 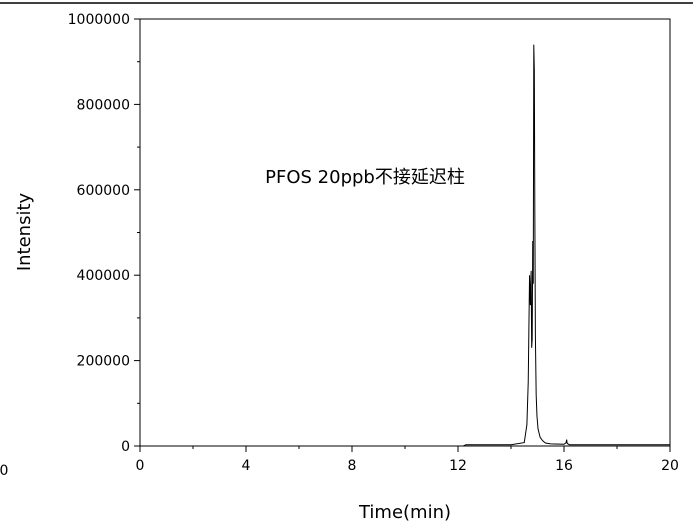 I want to click on y-tick-label: 0, so click(x=125, y=447).